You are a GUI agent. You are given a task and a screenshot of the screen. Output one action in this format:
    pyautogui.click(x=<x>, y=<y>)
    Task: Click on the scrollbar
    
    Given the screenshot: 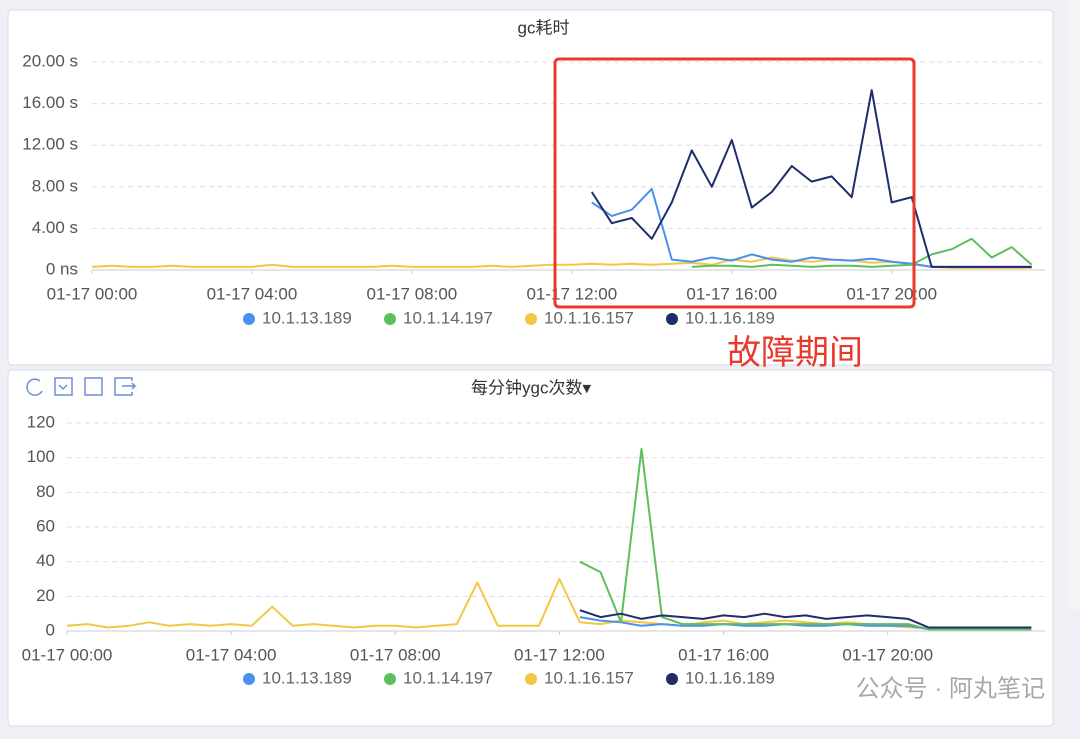 What is the action you would take?
    pyautogui.click(x=1074, y=305)
    